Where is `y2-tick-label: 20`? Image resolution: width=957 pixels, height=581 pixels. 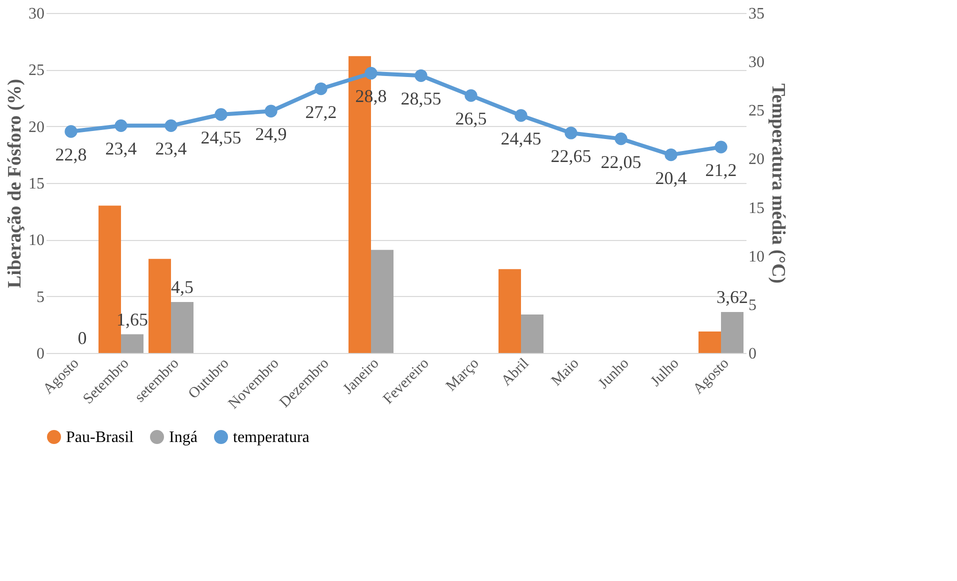 y2-tick-label: 20 is located at coordinates (756, 159).